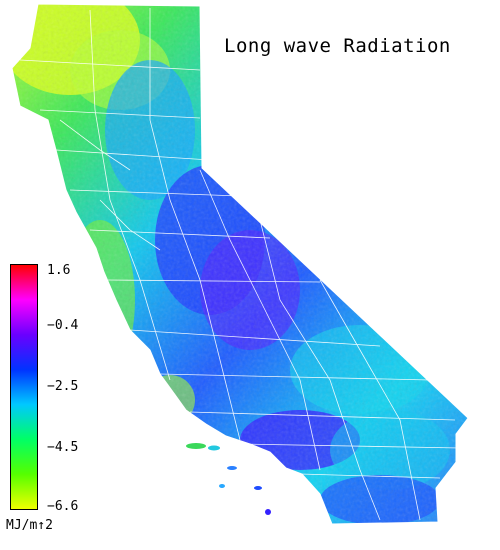 The height and width of the screenshot is (550, 500). I want to click on legend-tick-label: −2.5, so click(63, 386).